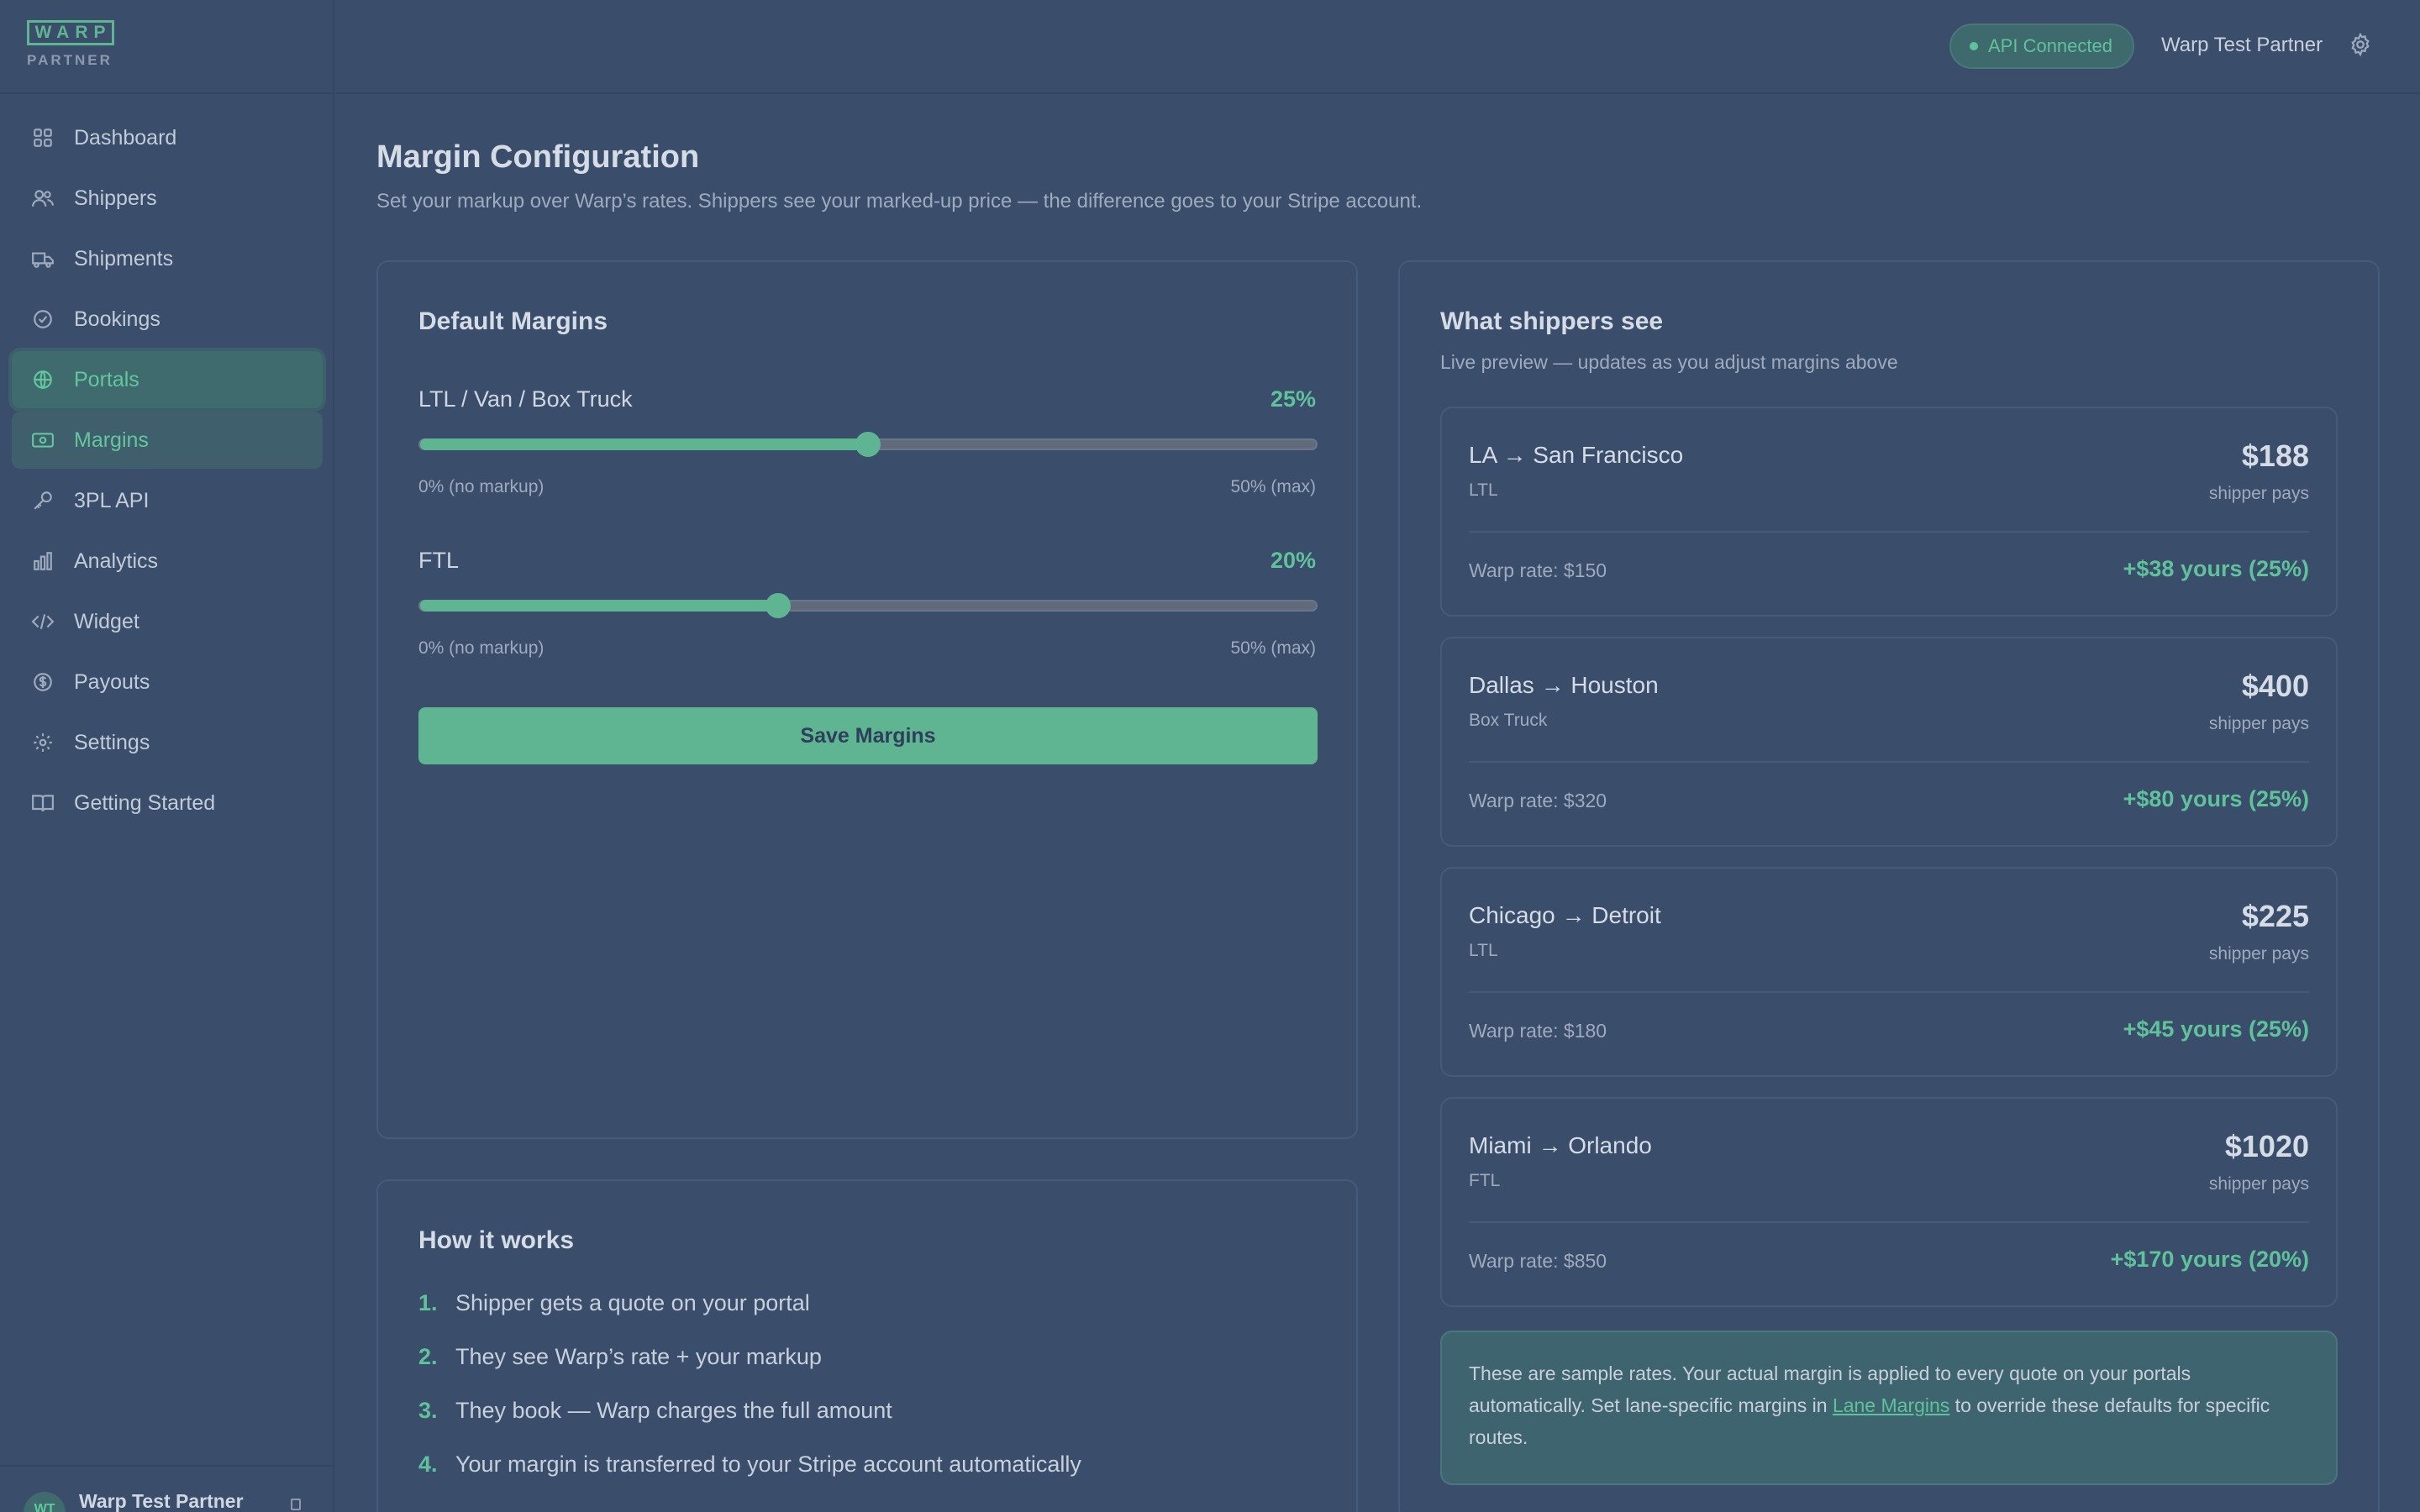  What do you see at coordinates (1564, 685) in the screenshot?
I see `route-name: Dallas → Houston` at bounding box center [1564, 685].